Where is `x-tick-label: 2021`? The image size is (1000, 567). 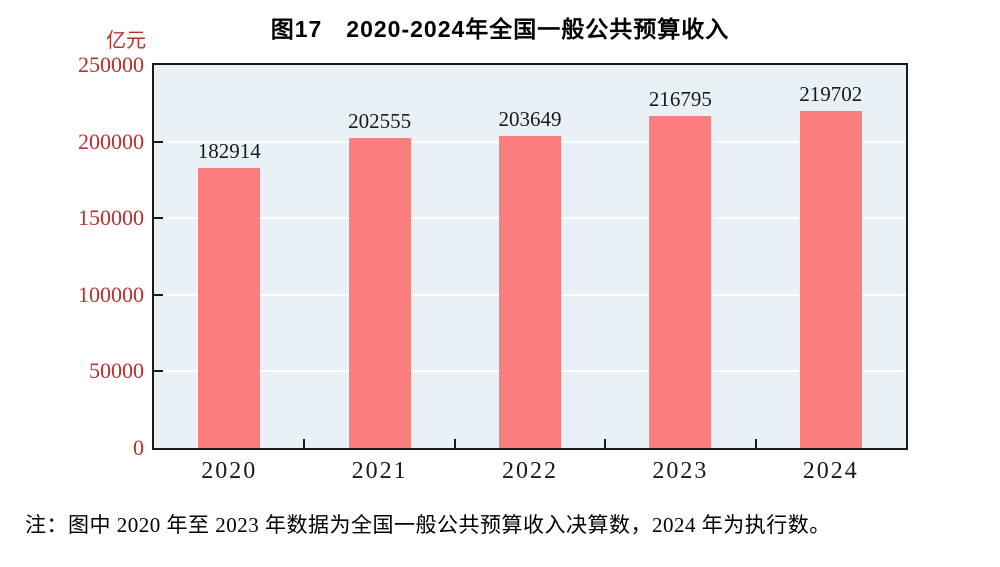
x-tick-label: 2021 is located at coordinates (379, 471).